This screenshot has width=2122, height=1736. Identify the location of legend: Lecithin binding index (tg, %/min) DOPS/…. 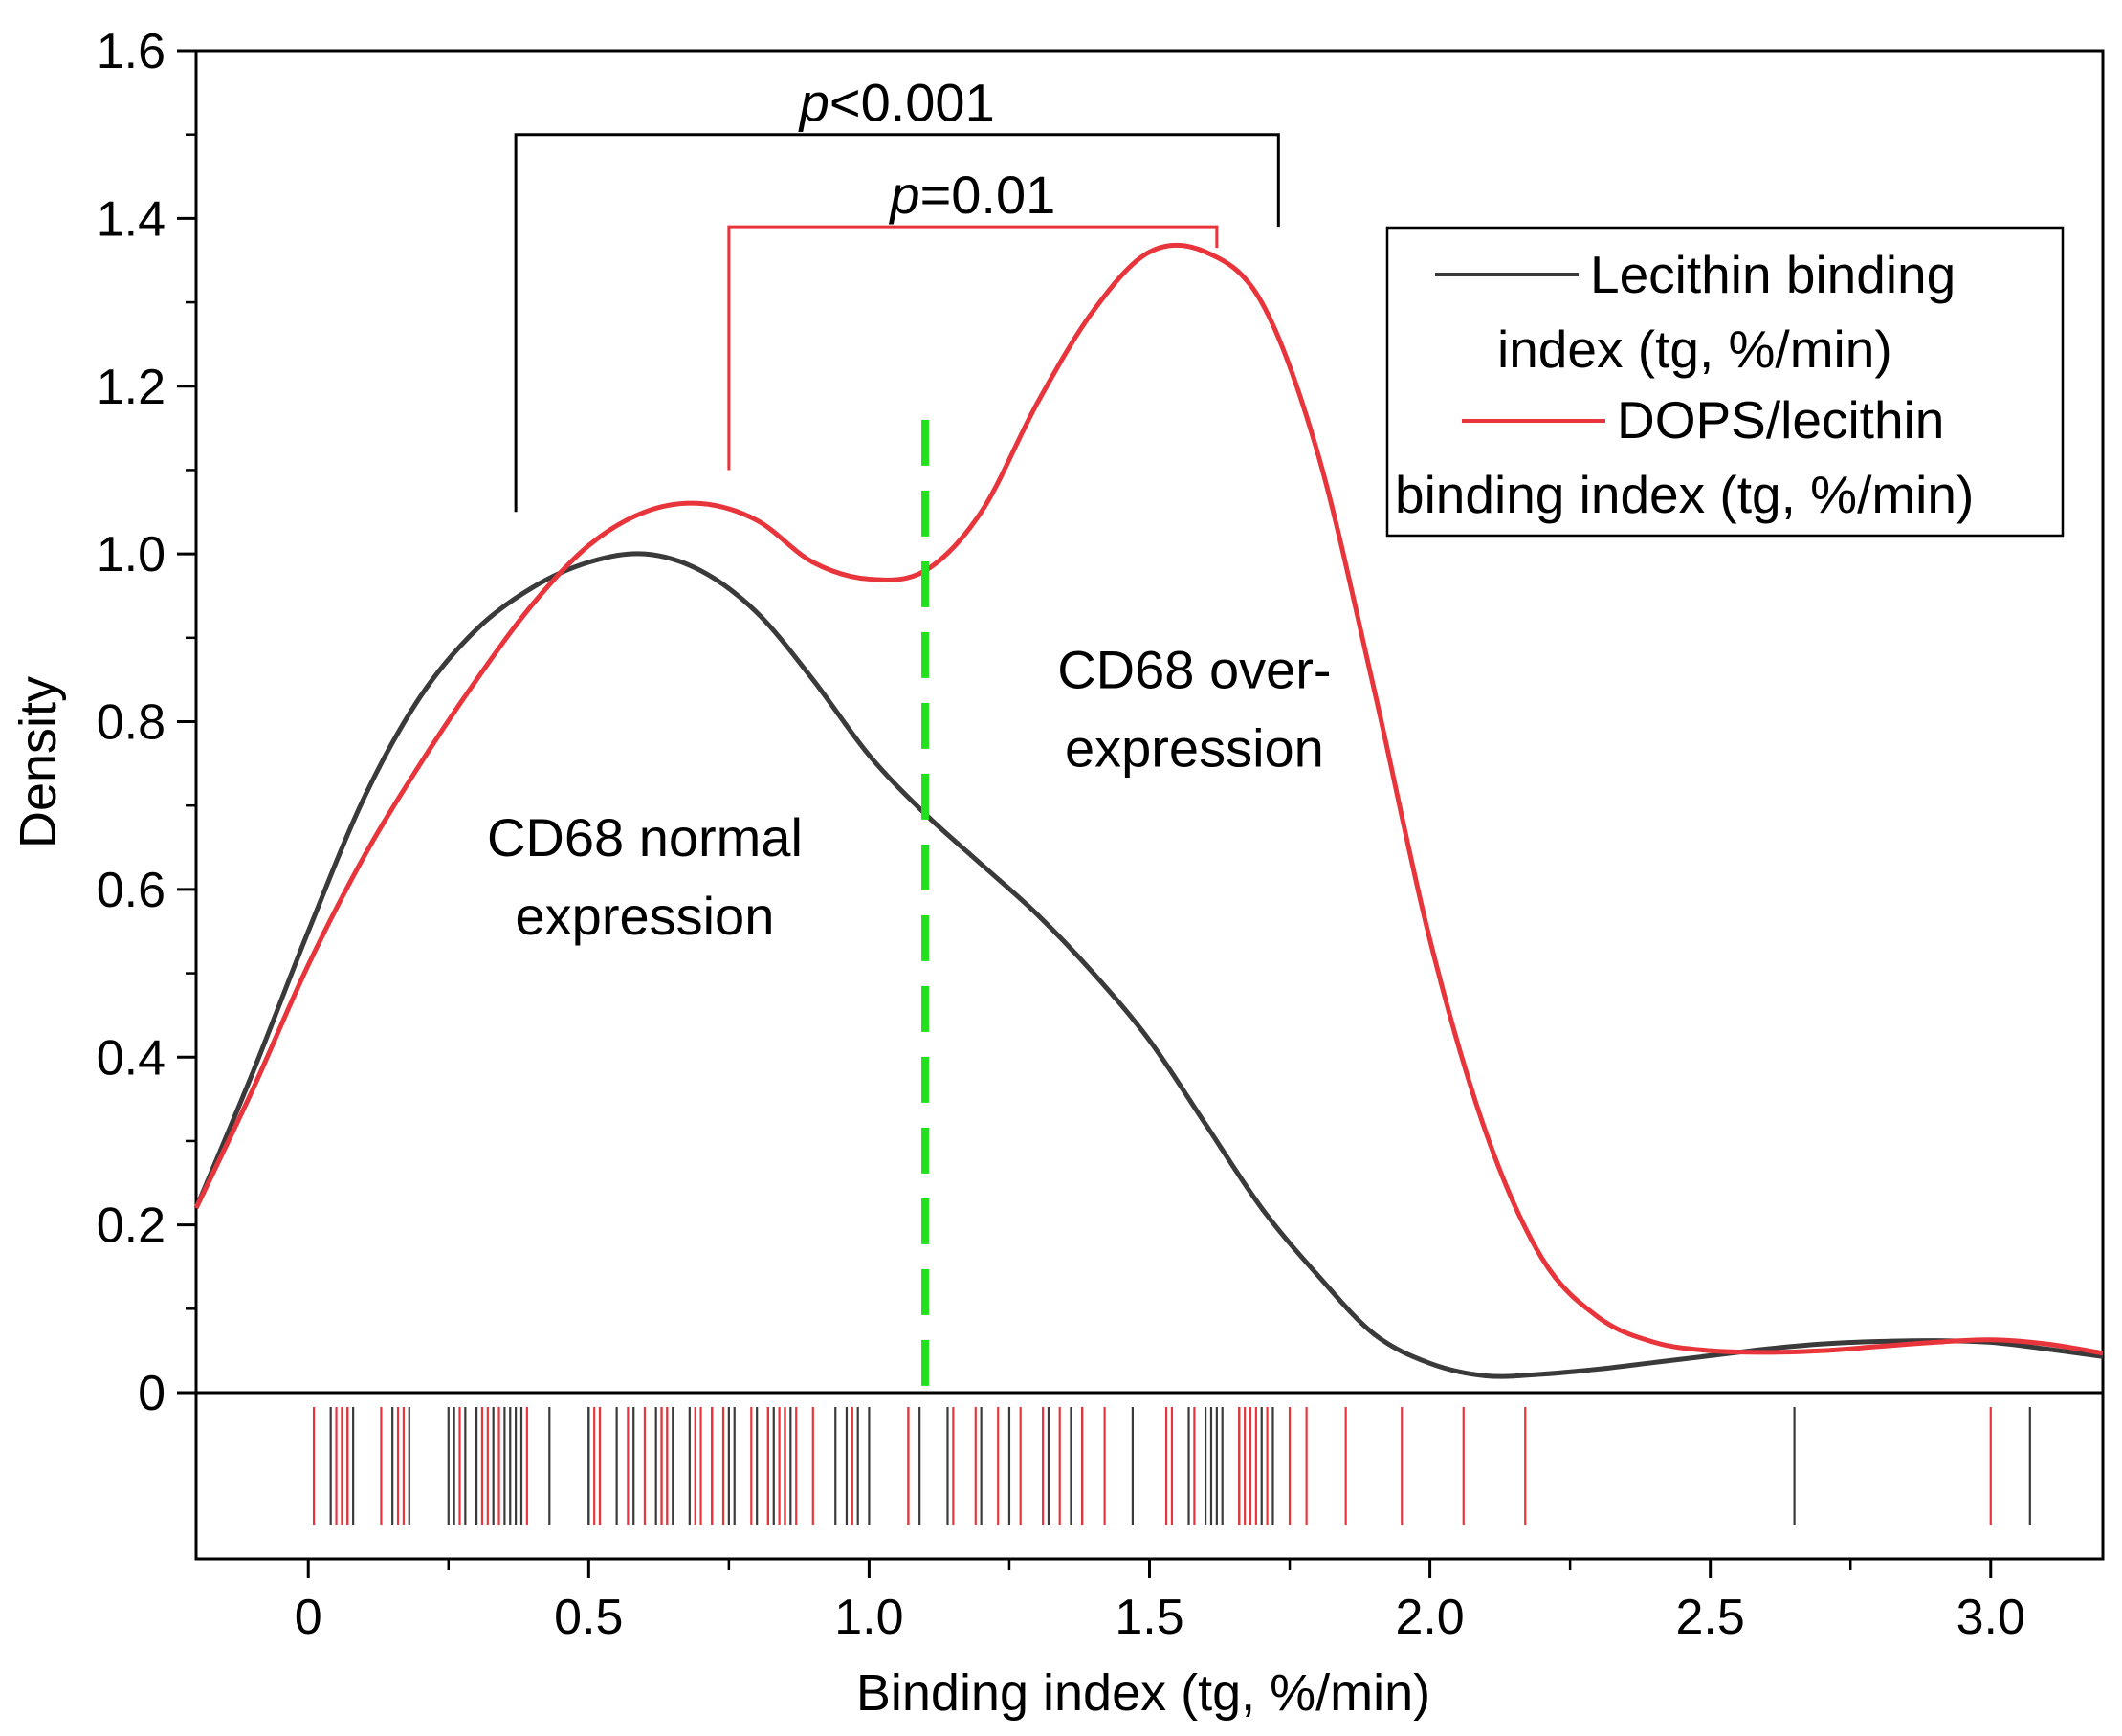
(1725, 382).